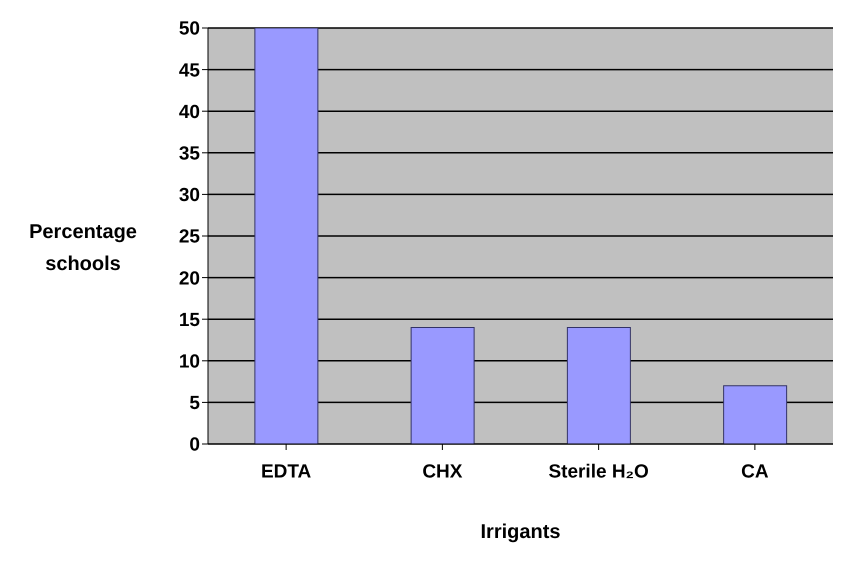  I want to click on y-tick-label: 45, so click(189, 71).